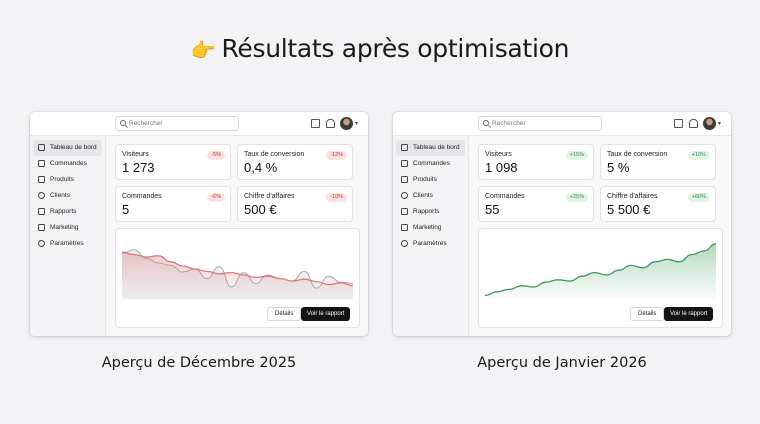  What do you see at coordinates (562, 363) in the screenshot?
I see `caption-january: Aperçu de Janvier 2026` at bounding box center [562, 363].